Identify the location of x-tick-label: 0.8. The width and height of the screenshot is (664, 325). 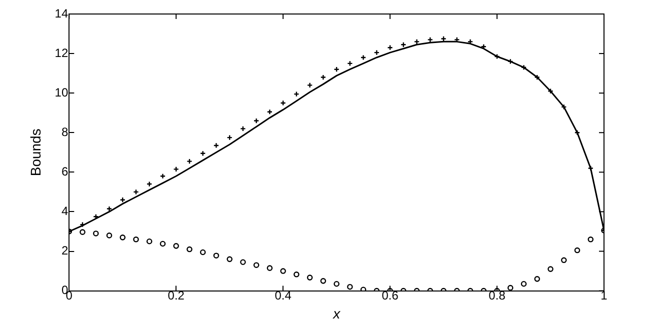
(497, 295).